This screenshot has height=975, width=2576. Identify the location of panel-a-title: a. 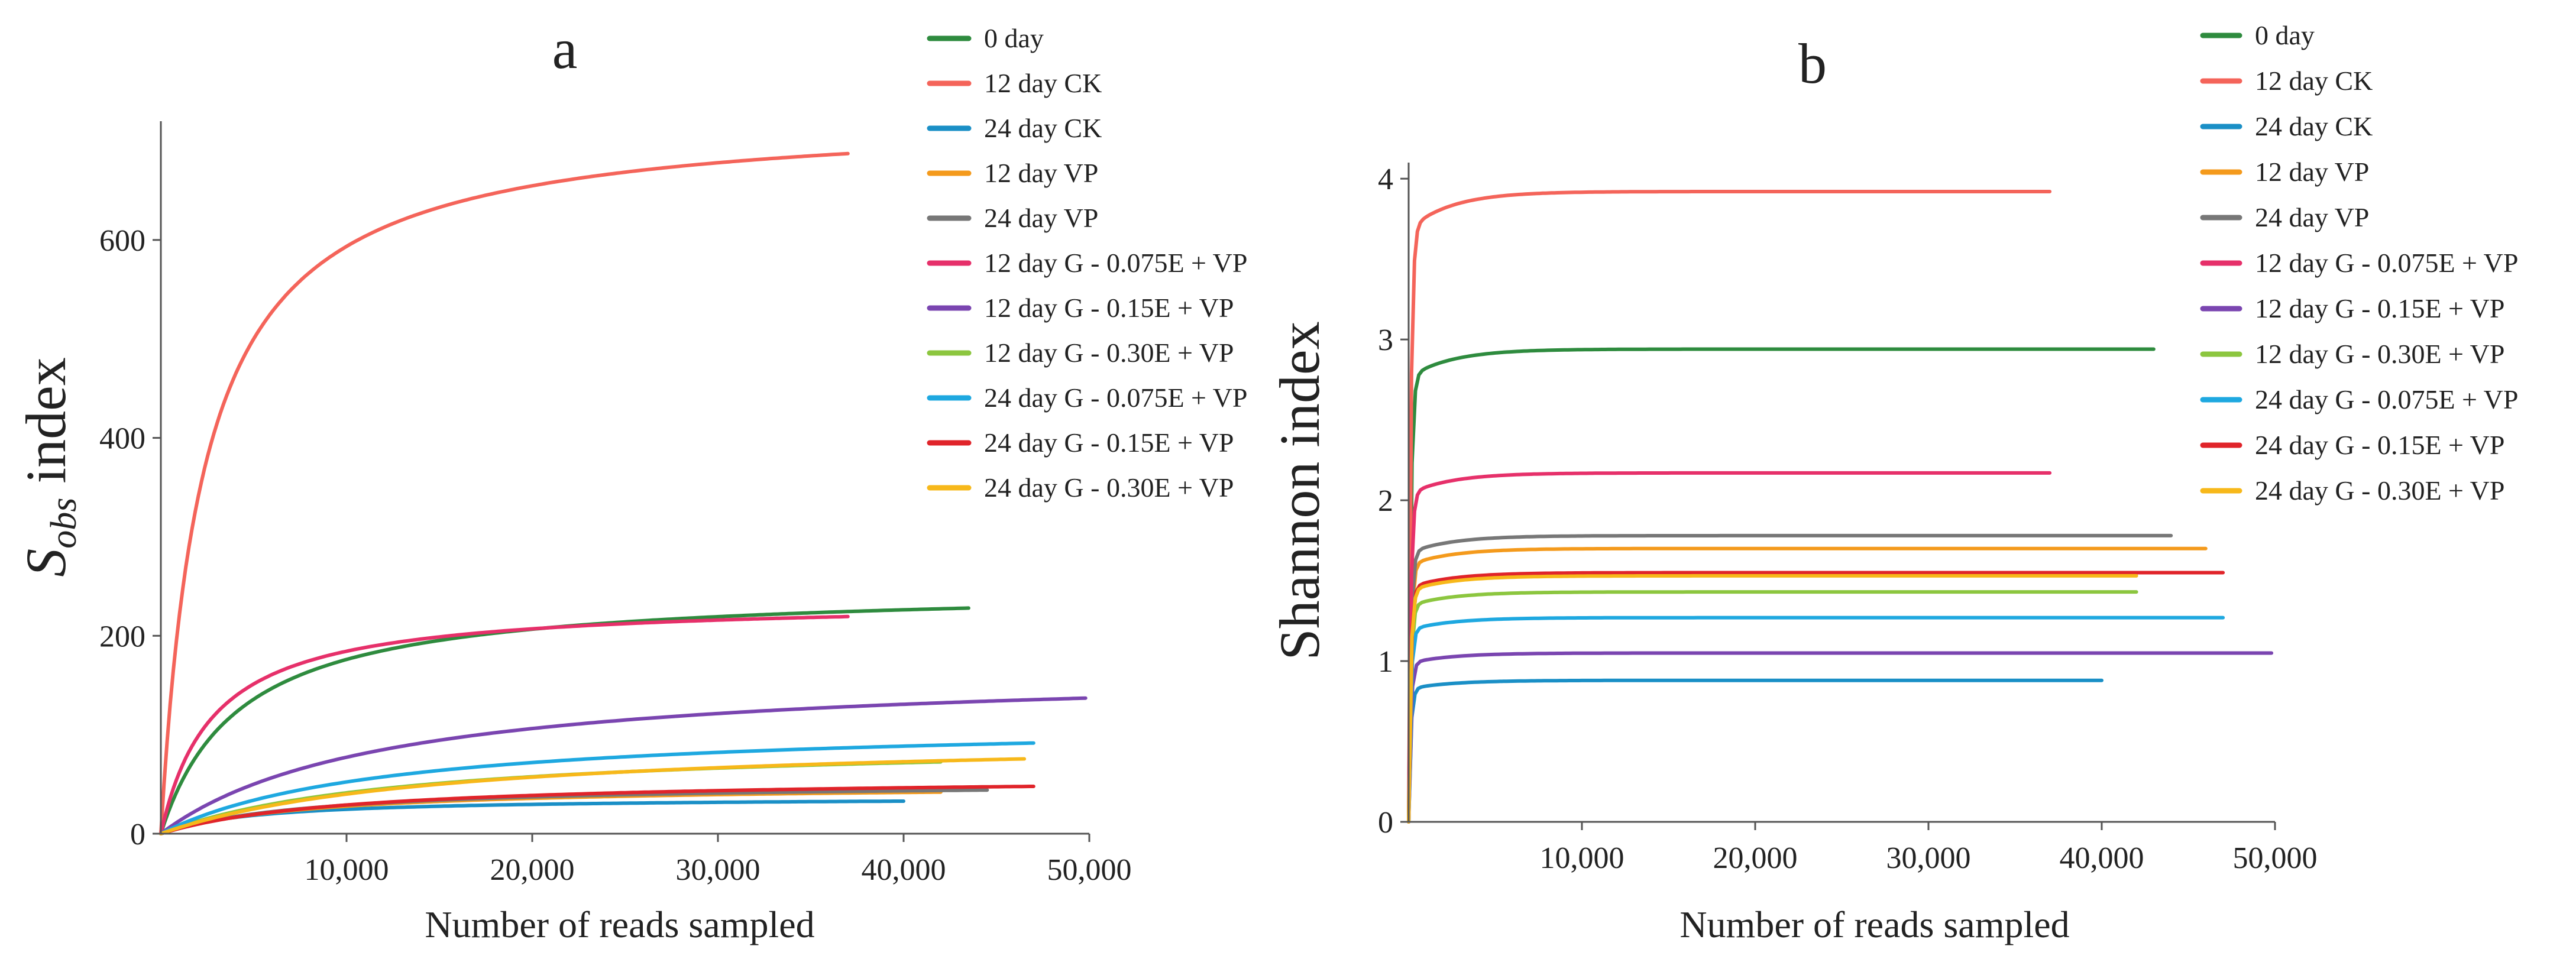
(565, 48).